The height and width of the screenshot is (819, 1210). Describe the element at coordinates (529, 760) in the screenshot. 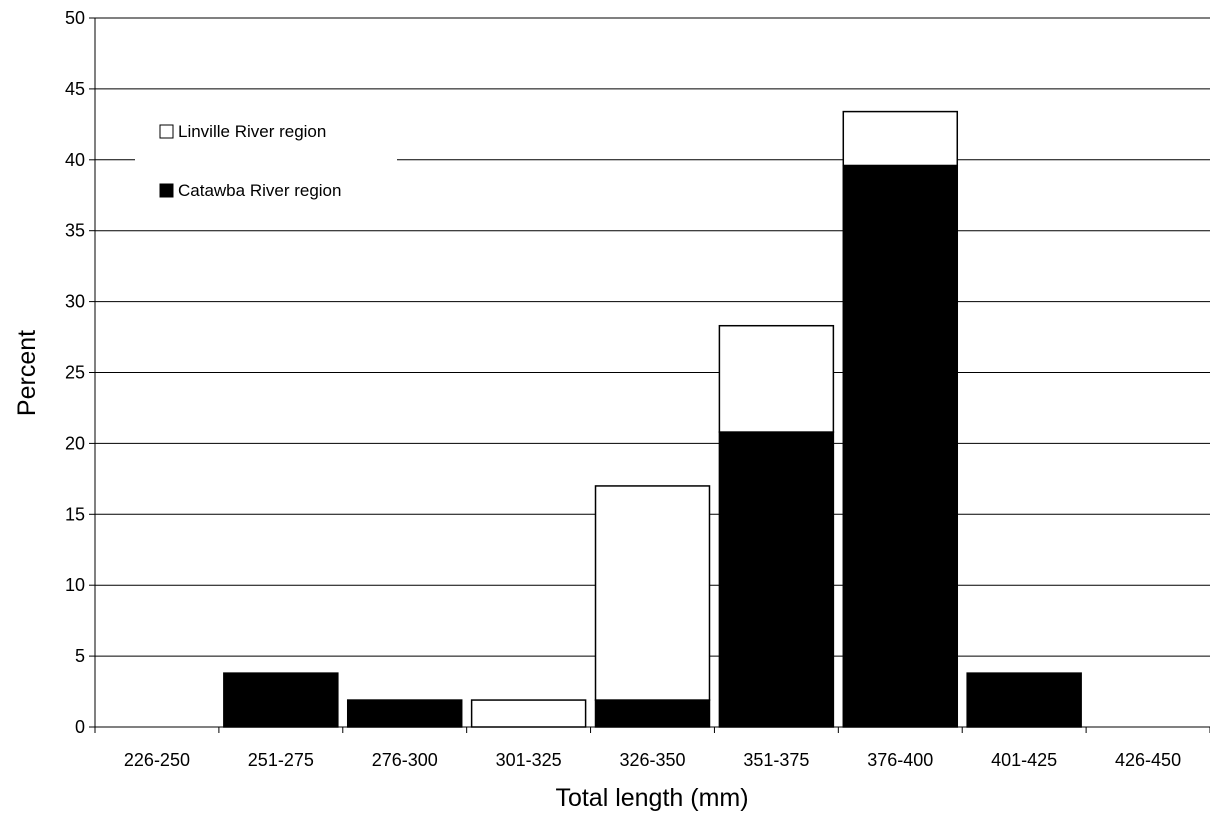

I see `x-tick-label: 301-325` at that location.